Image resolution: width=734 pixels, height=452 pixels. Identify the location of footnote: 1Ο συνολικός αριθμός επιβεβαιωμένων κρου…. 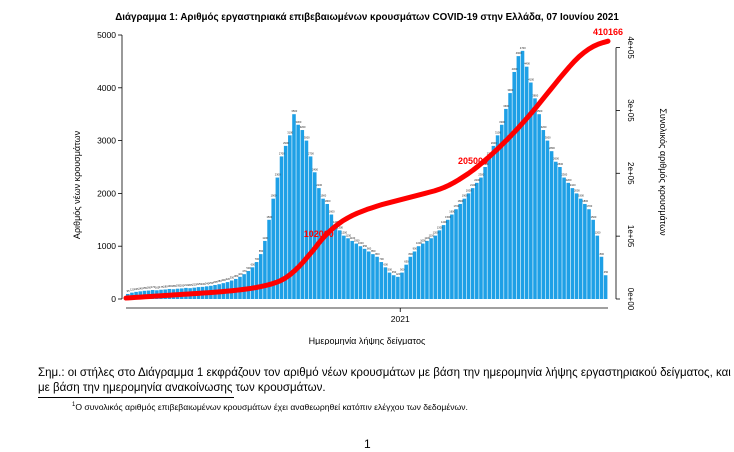
(270, 407).